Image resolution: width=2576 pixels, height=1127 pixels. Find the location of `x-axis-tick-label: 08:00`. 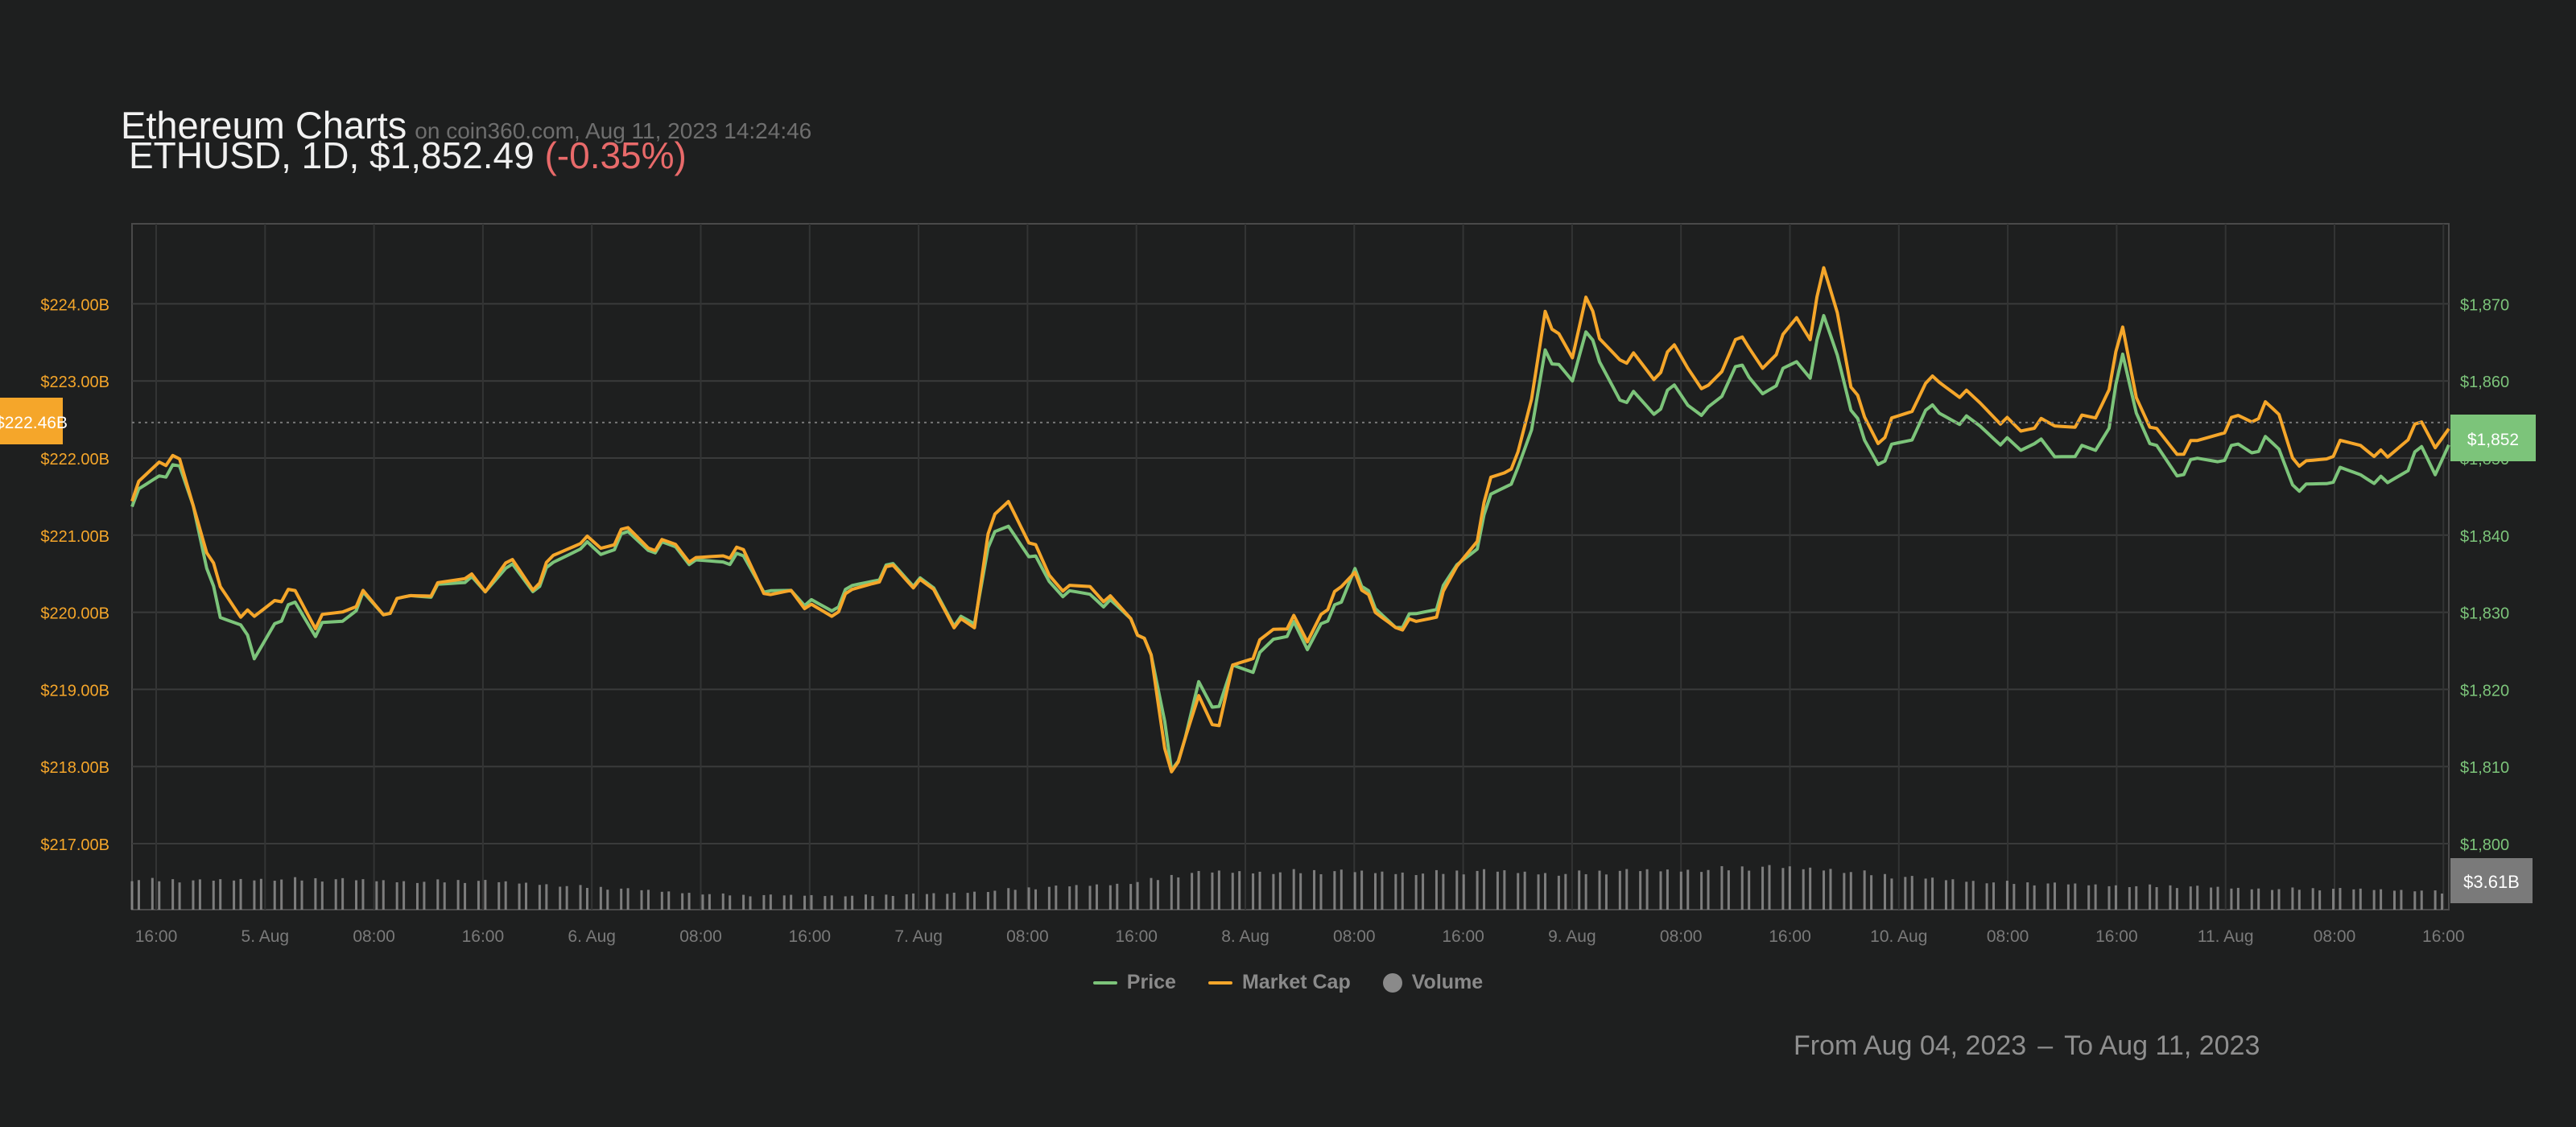

x-axis-tick-label: 08:00 is located at coordinates (2008, 936).